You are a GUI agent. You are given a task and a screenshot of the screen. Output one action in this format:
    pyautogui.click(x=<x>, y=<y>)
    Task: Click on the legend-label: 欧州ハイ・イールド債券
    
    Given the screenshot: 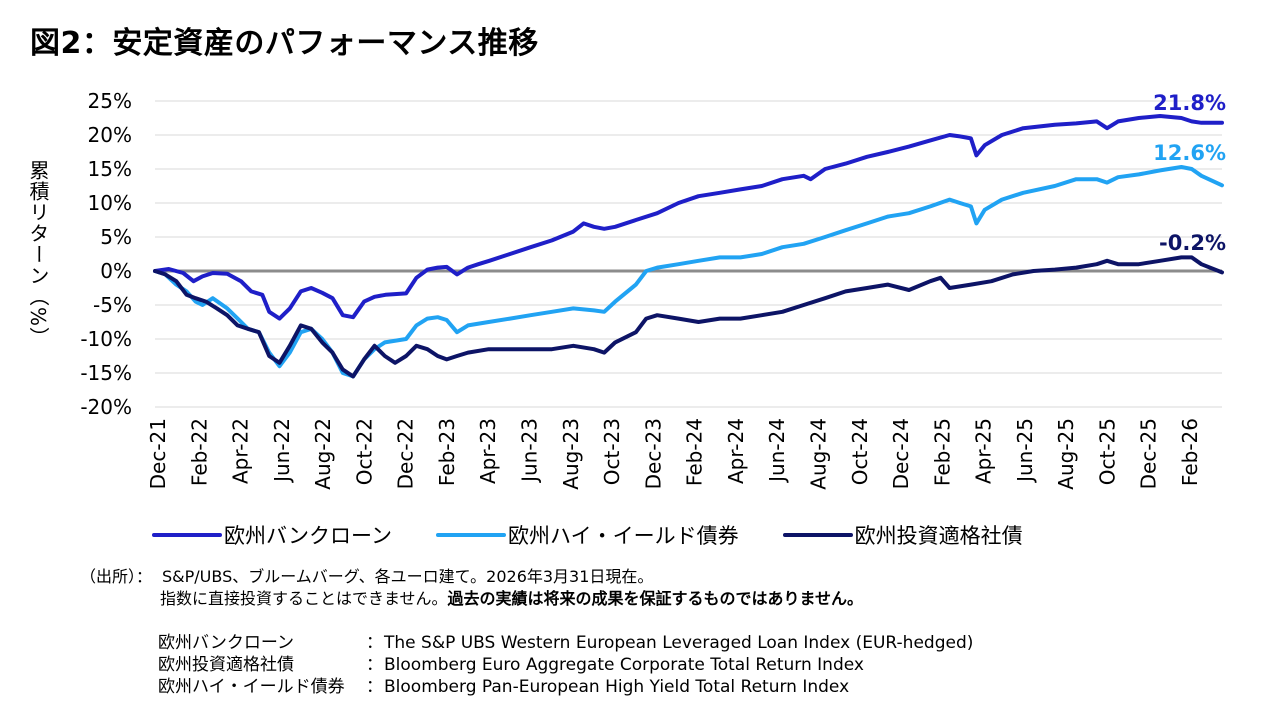 What is the action you would take?
    pyautogui.click(x=623, y=536)
    